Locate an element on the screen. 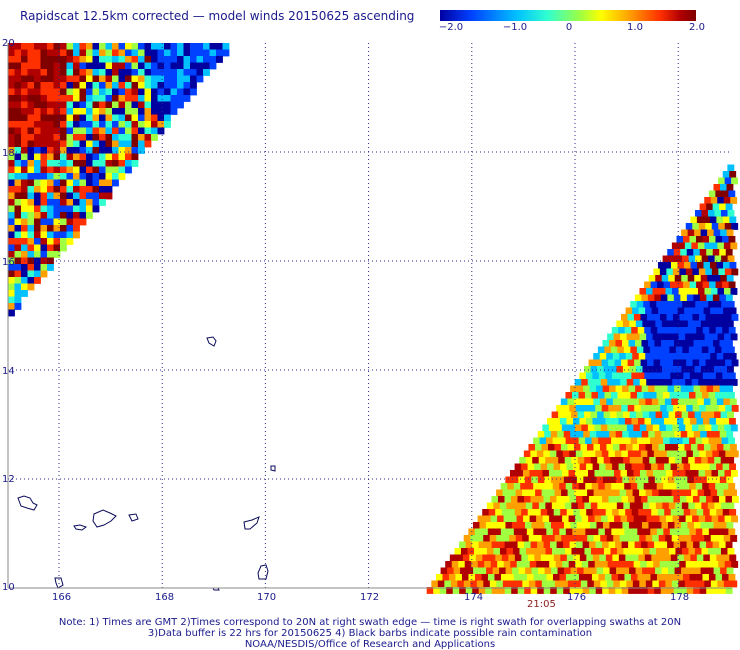 The height and width of the screenshot is (650, 740). lat-tick-label: 16 is located at coordinates (8, 262).